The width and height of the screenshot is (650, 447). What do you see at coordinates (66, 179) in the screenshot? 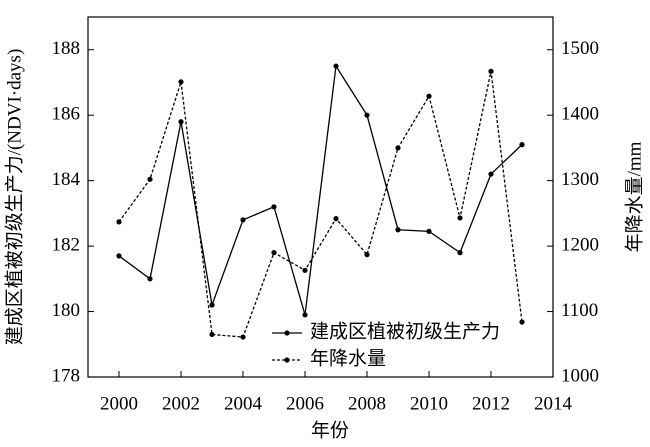
I see `y-tick-label: 184` at bounding box center [66, 179].